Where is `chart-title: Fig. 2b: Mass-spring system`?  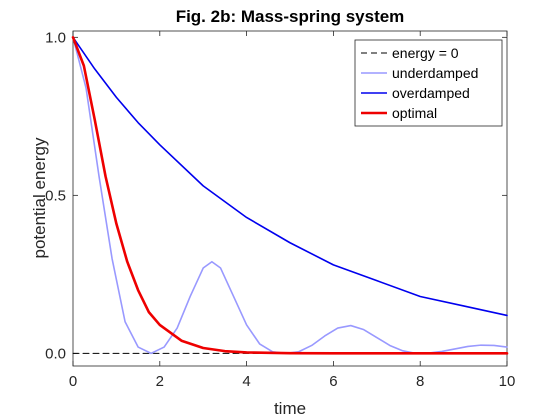 chart-title: Fig. 2b: Mass-spring system is located at coordinates (290, 16).